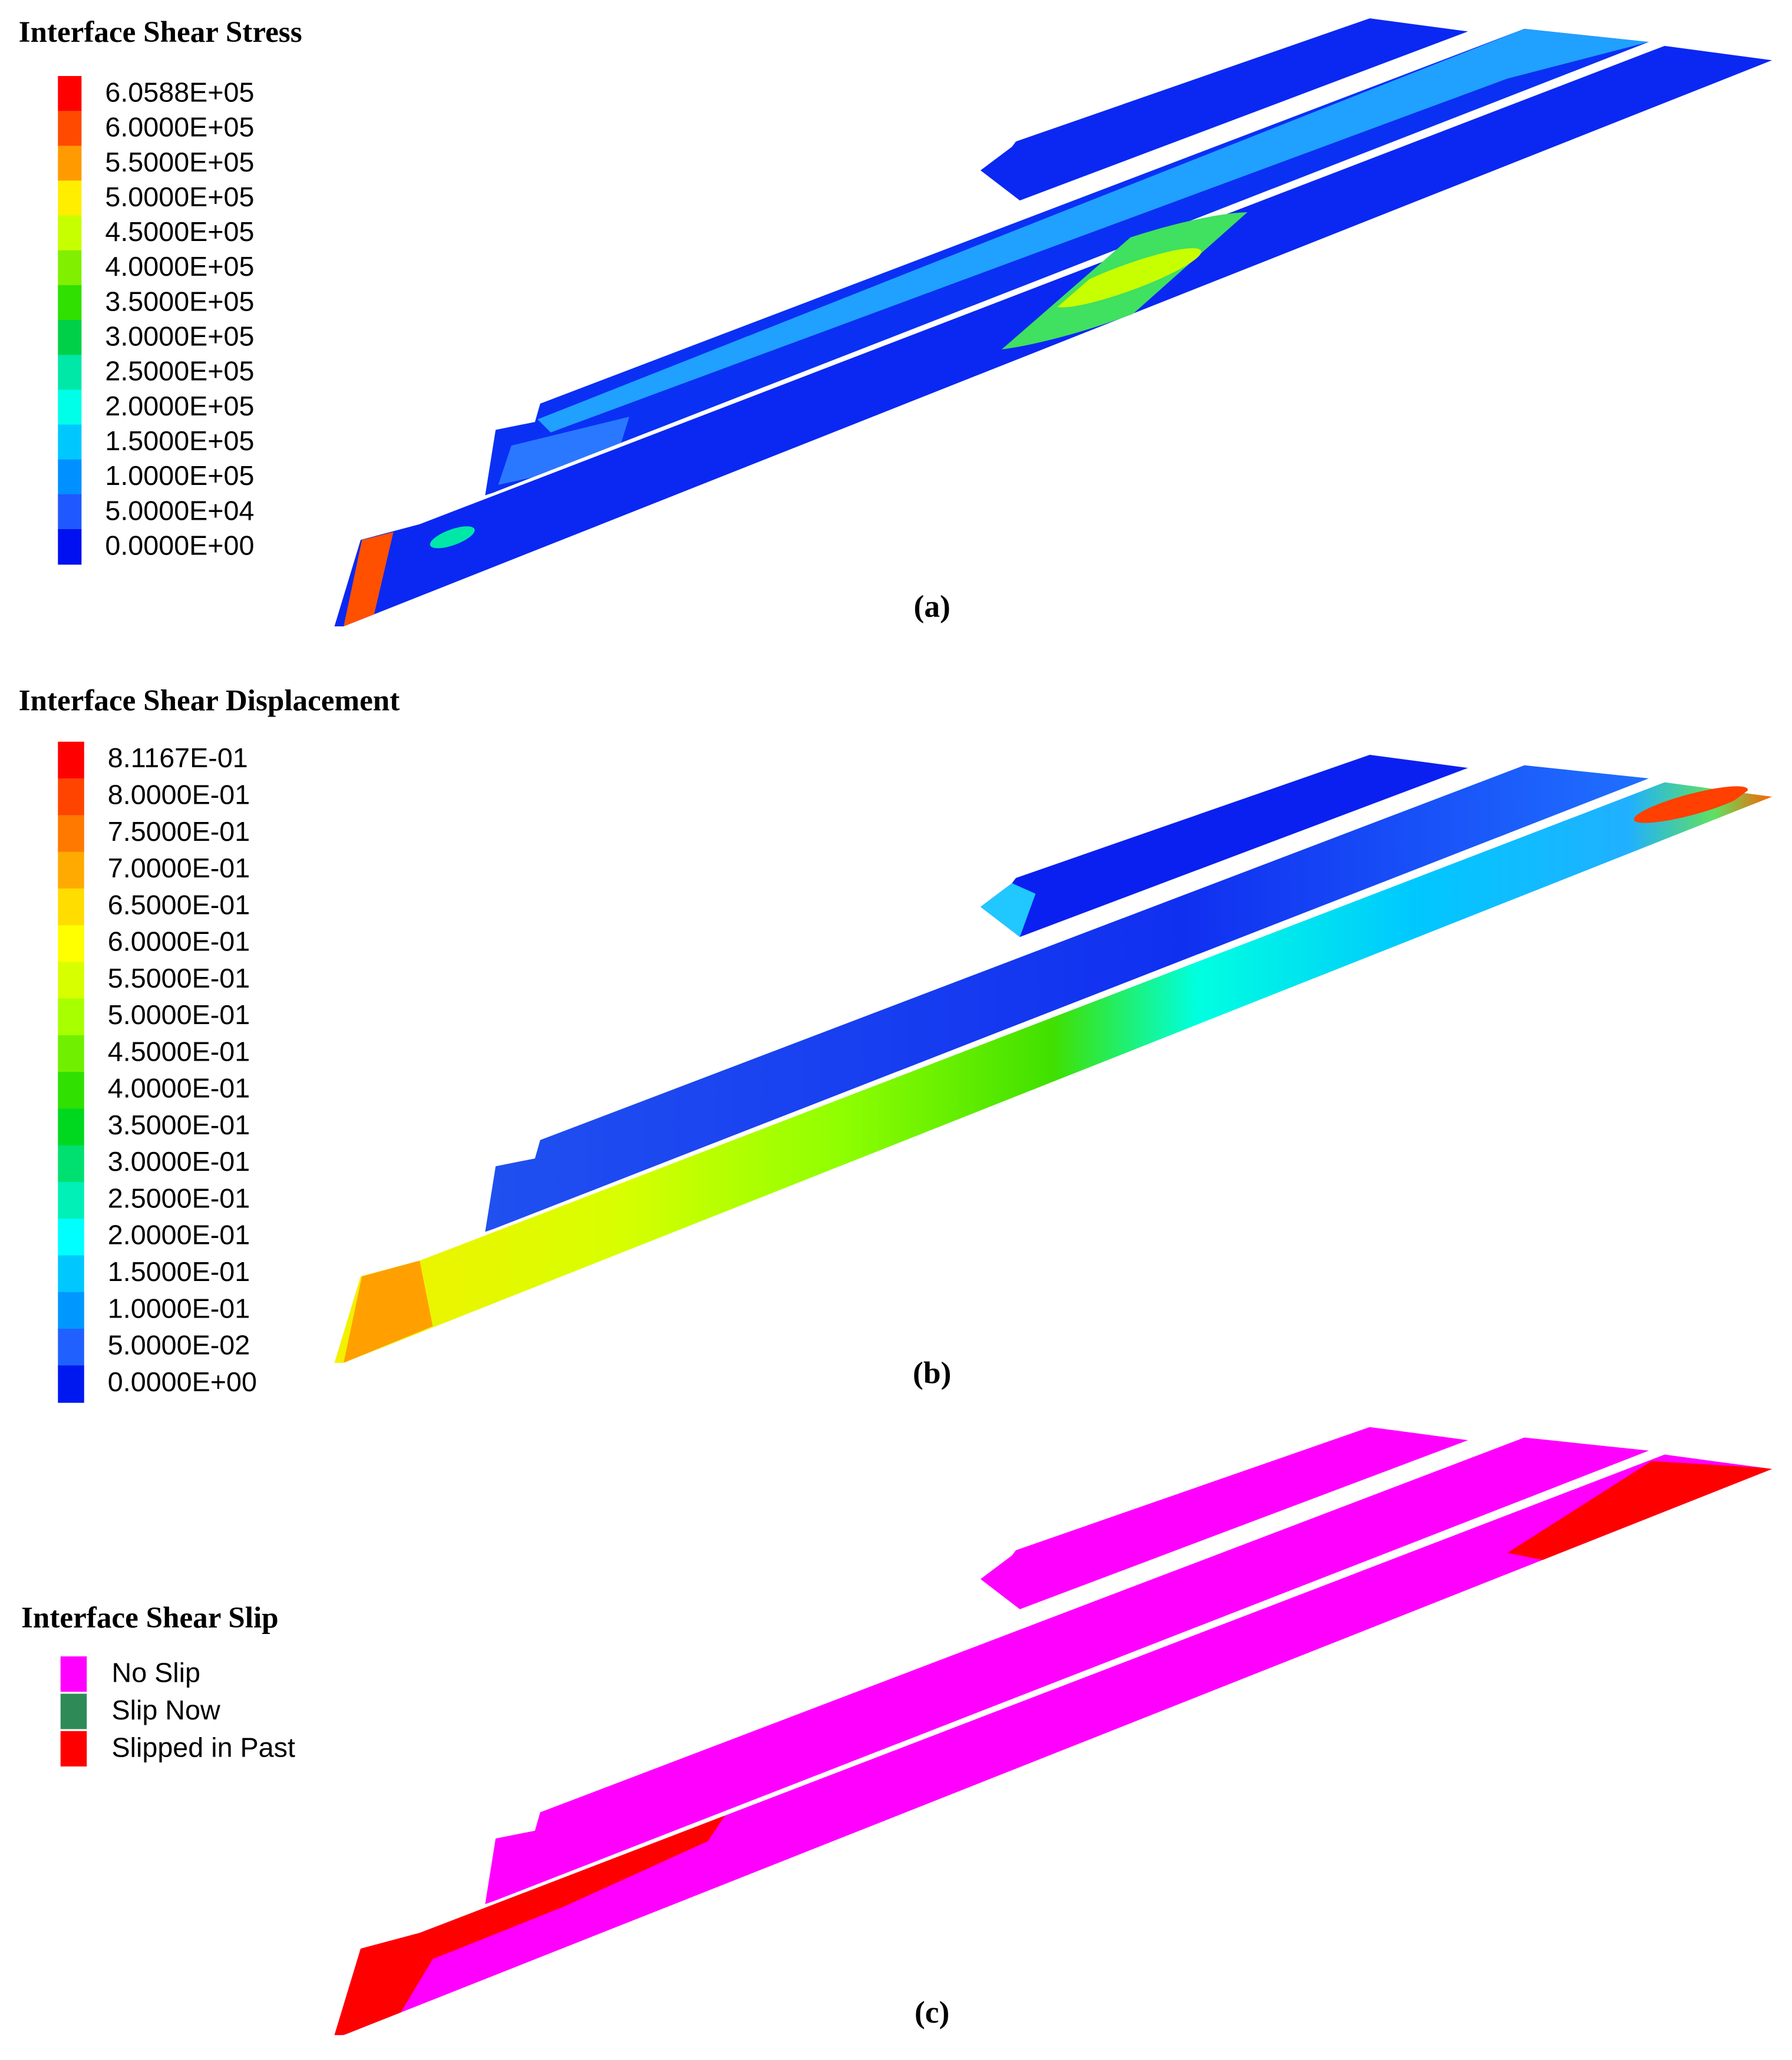 Image resolution: width=1792 pixels, height=2060 pixels. What do you see at coordinates (179, 1162) in the screenshot?
I see `legend-label: 3.0000E-01` at bounding box center [179, 1162].